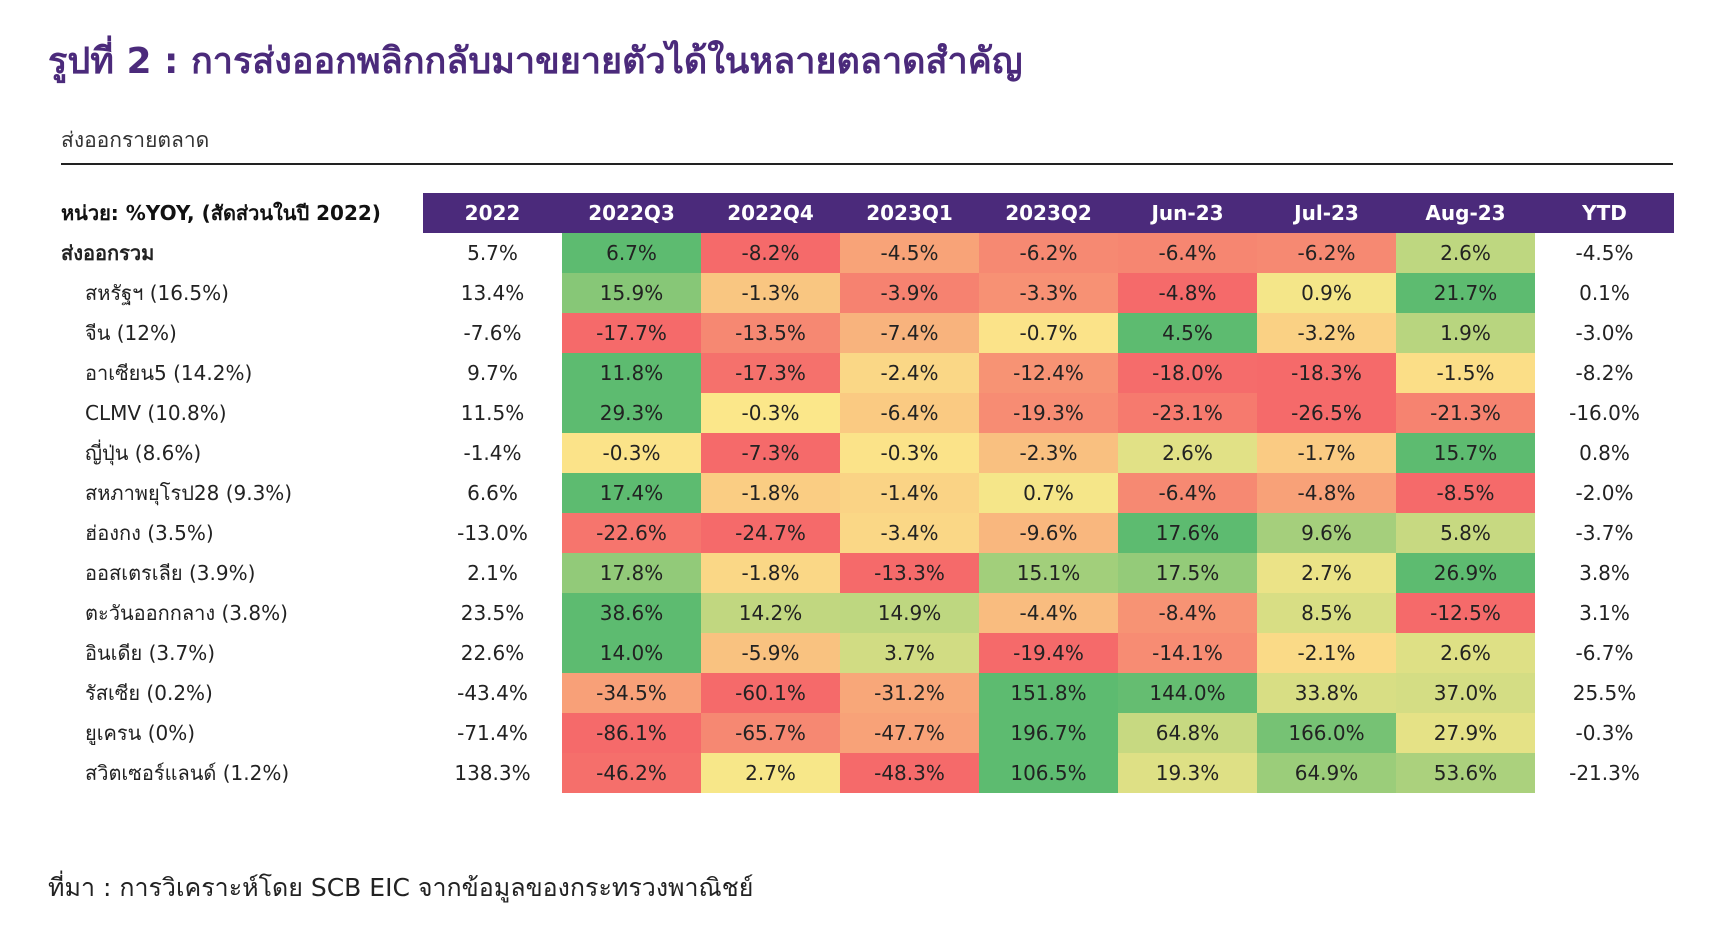  I want to click on row-label: สวิตเซอร์แลนด์ (1.2%), so click(187, 773).